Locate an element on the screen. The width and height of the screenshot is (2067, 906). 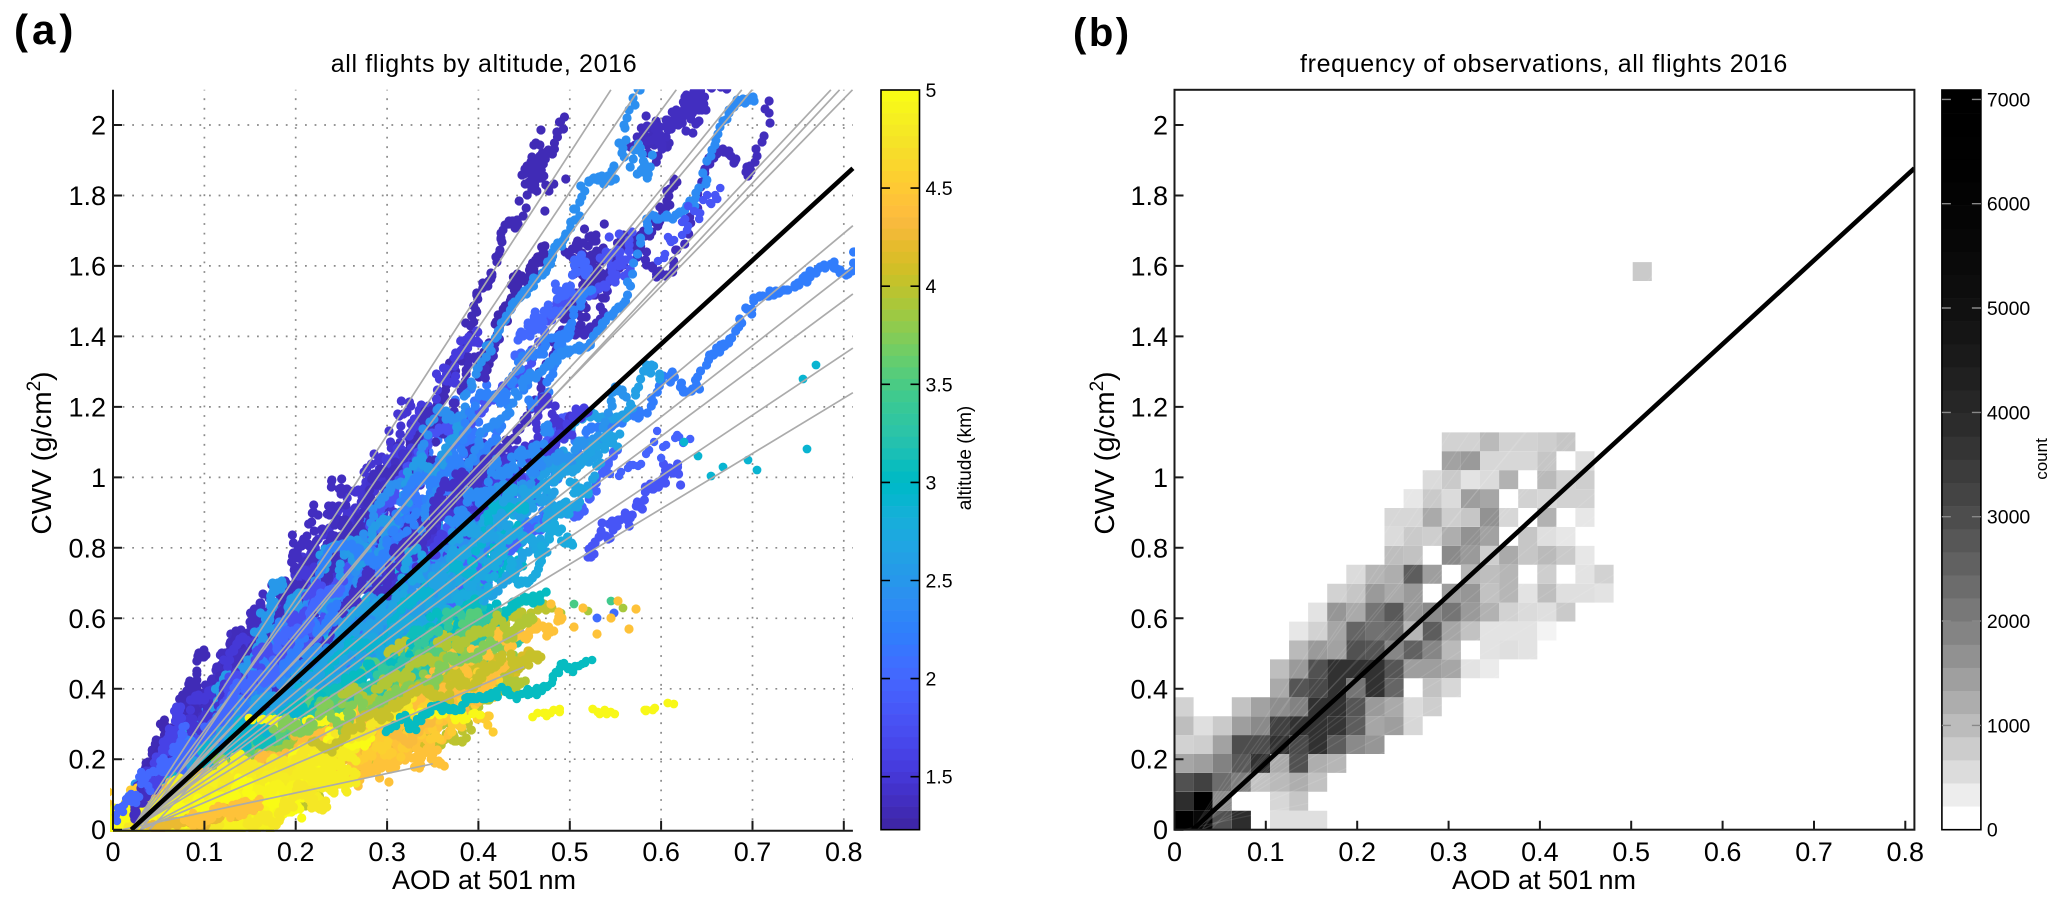
svg-text: 4 is located at coordinates (931, 287).